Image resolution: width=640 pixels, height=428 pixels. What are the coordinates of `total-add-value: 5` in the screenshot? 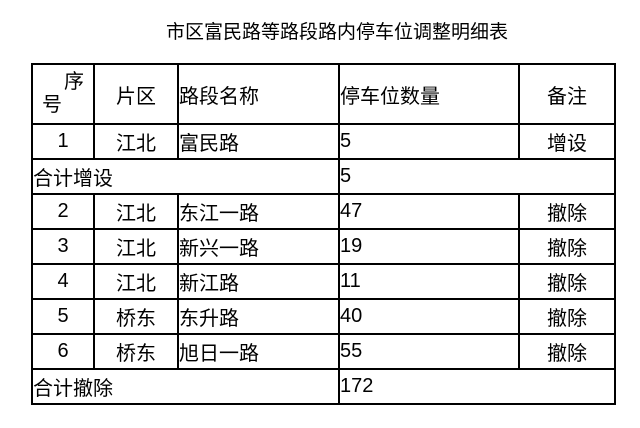 It's located at (477, 176).